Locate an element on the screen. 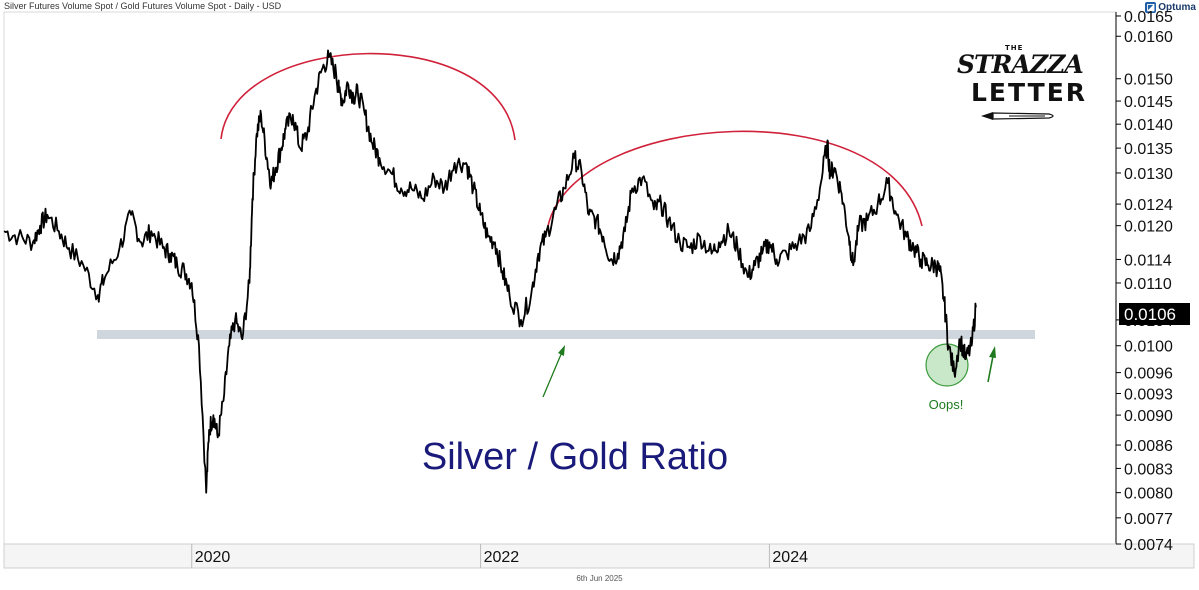 The height and width of the screenshot is (590, 1199). y-tick-label: 0.0074 is located at coordinates (1148, 545).